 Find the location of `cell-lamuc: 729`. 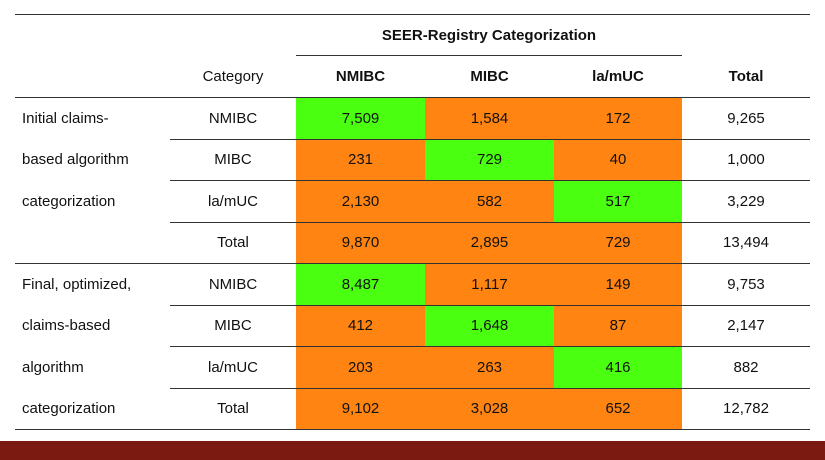

cell-lamuc: 729 is located at coordinates (618, 242).